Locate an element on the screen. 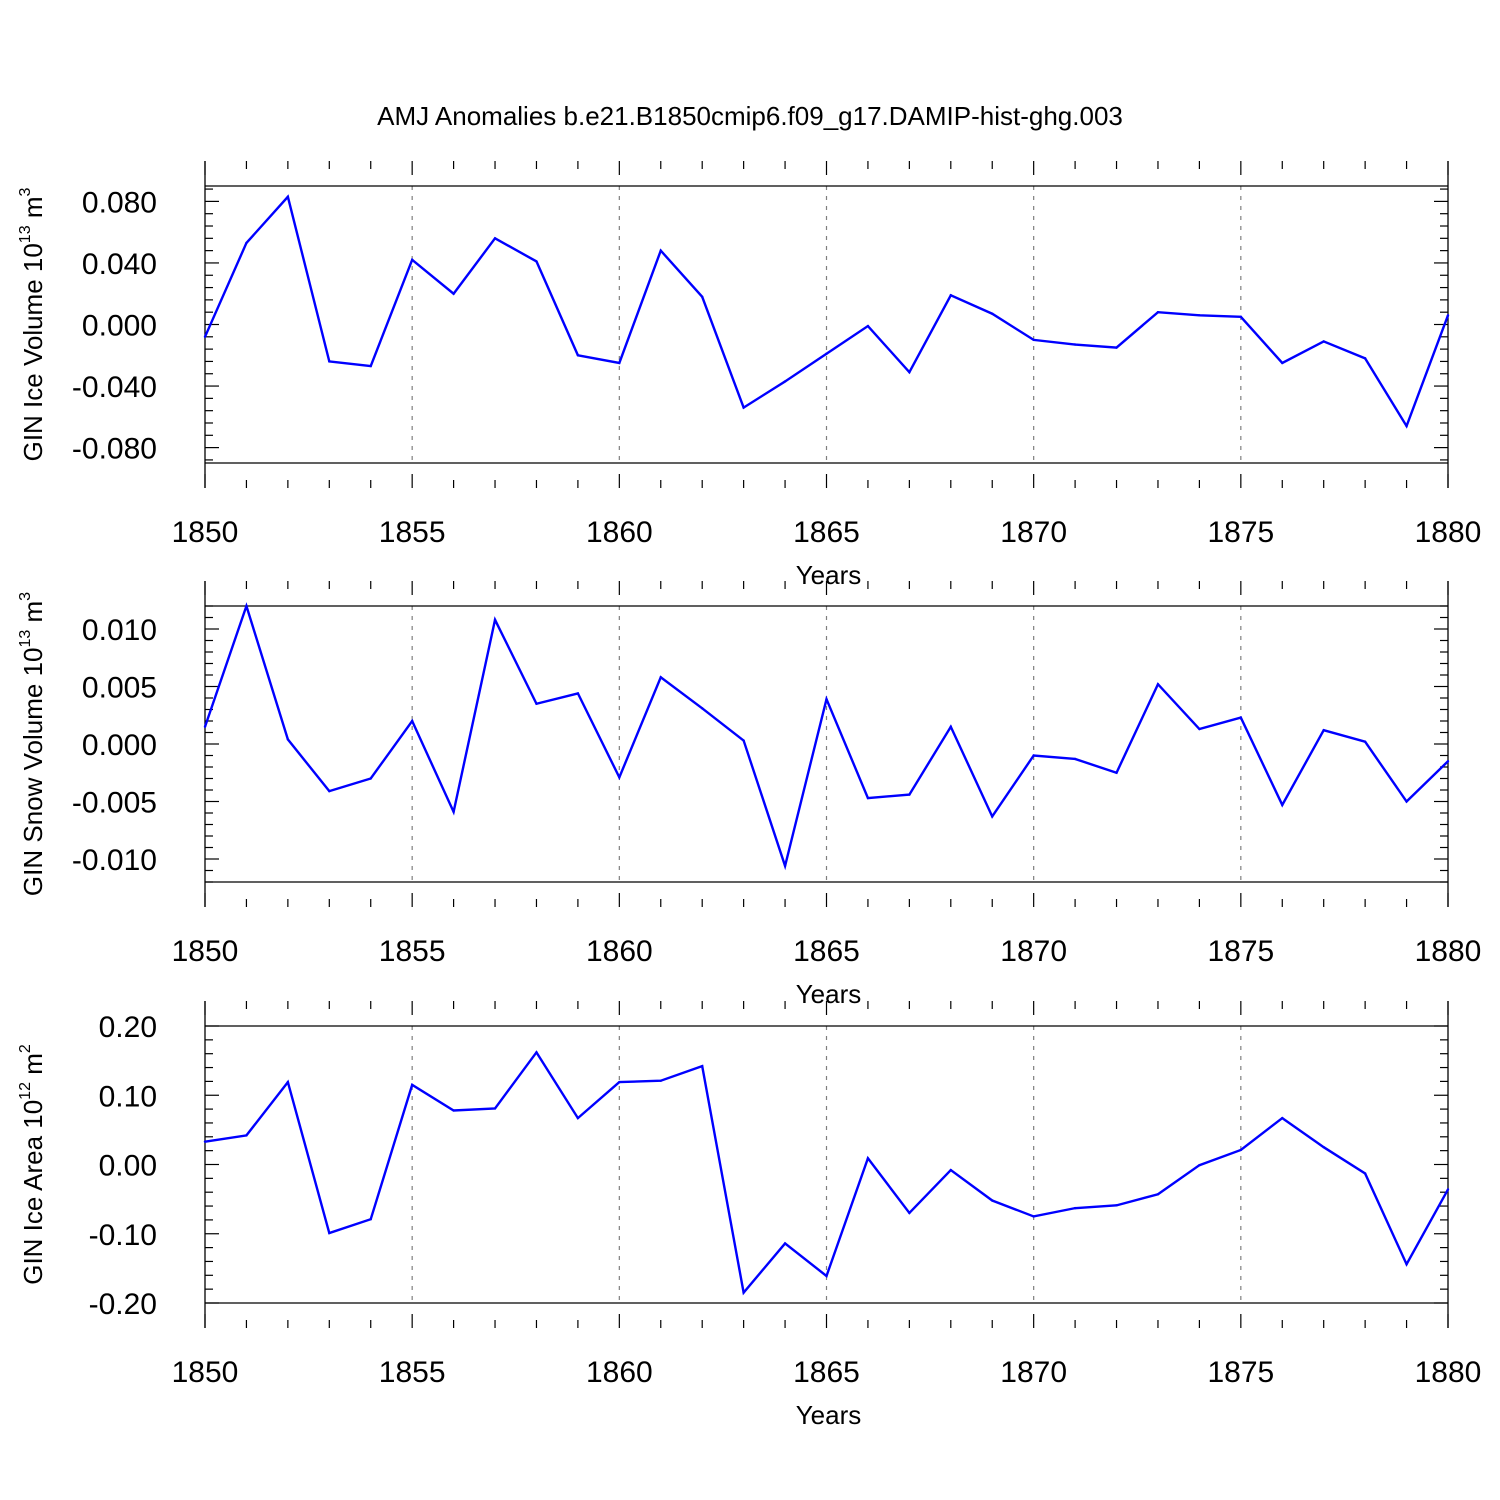  x-tick-label: 1865 is located at coordinates (826, 1372).